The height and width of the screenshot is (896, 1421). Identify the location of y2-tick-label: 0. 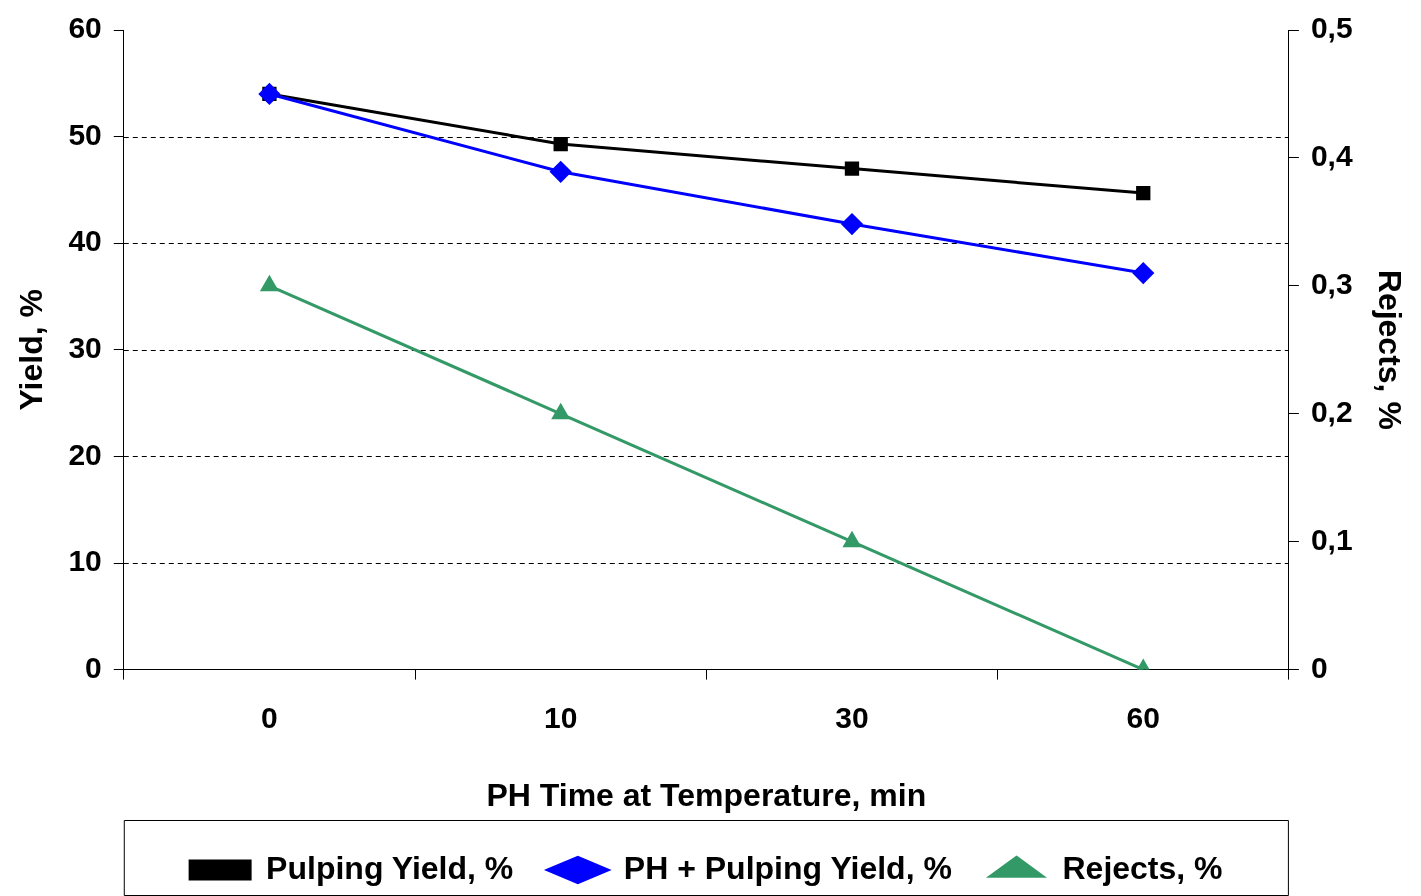
(1319, 667).